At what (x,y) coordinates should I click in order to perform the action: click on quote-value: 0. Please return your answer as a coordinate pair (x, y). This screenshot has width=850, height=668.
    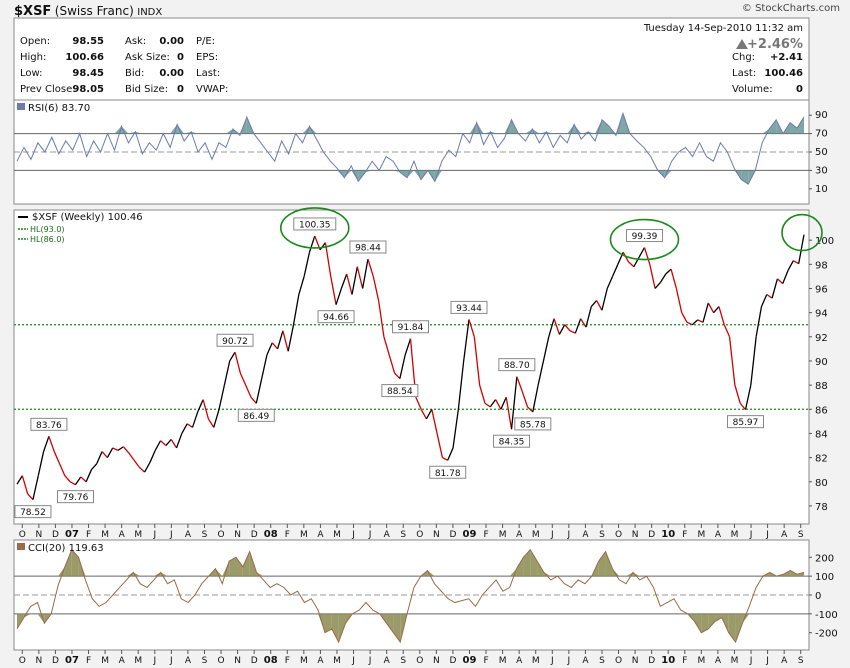
    Looking at the image, I should click on (180, 57).